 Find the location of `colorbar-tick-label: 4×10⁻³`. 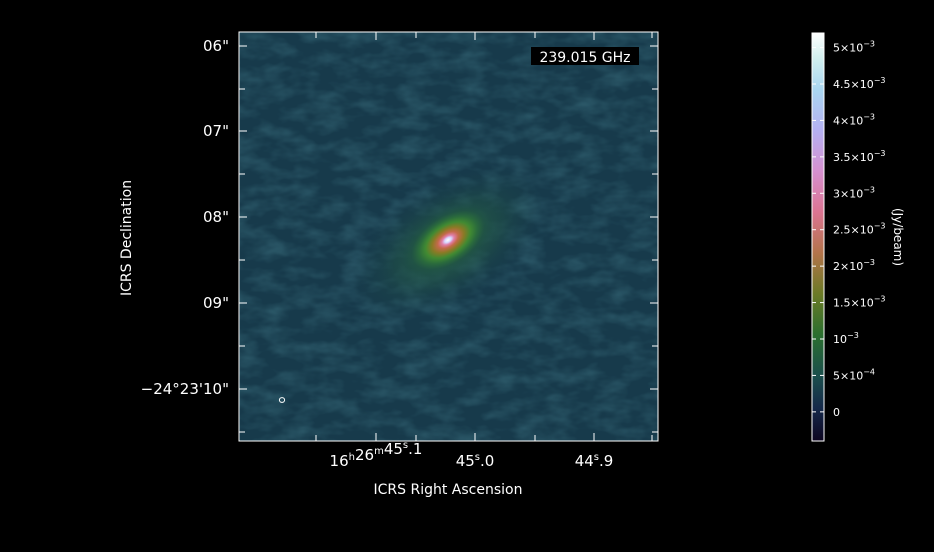

colorbar-tick-label: 4×10⁻³ is located at coordinates (854, 119).